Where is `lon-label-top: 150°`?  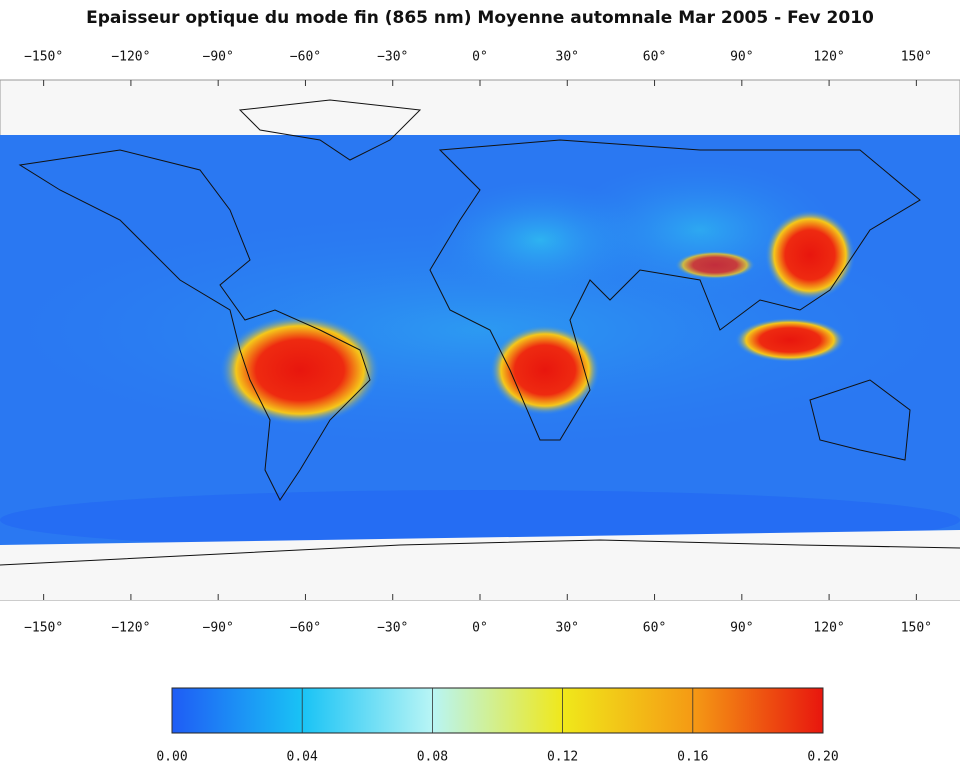
lon-label-top: 150° is located at coordinates (916, 57).